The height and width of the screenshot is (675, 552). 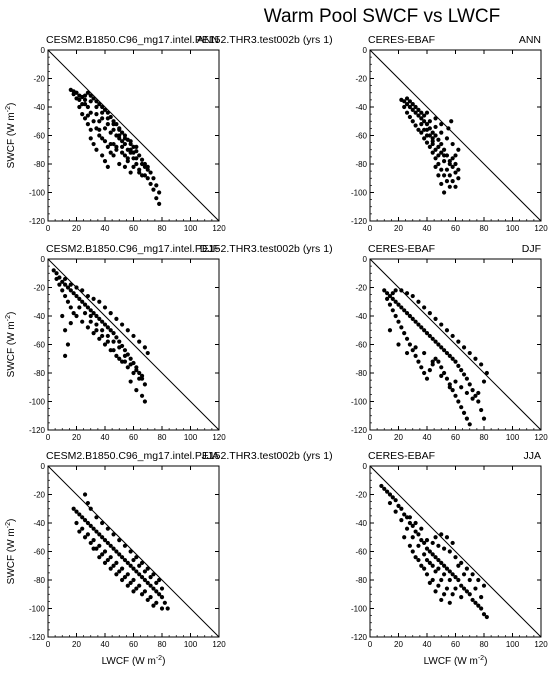 I want to click on figure-title: Warm Pool SWCF vs LWCF, so click(x=382, y=16).